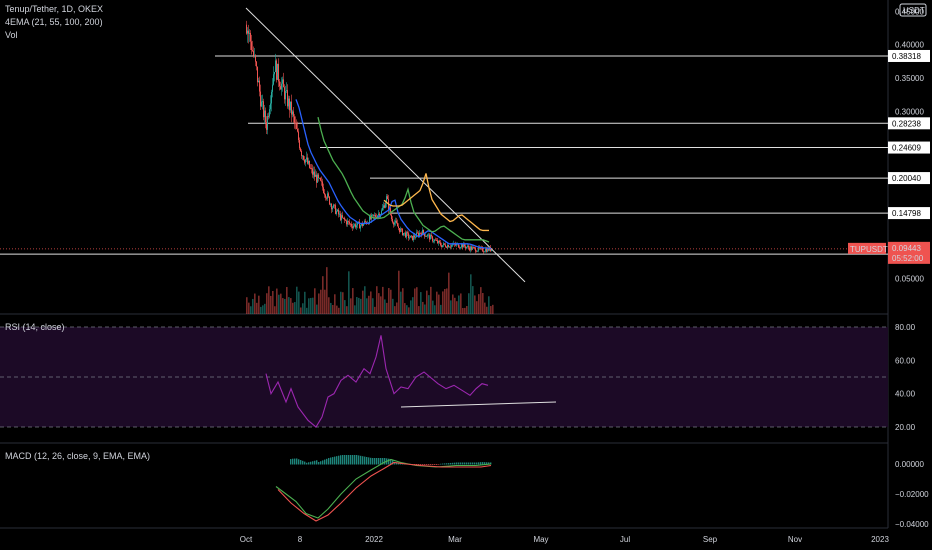 The height and width of the screenshot is (550, 932). Describe the element at coordinates (403, 180) in the screenshot. I see `ema55-line` at that location.